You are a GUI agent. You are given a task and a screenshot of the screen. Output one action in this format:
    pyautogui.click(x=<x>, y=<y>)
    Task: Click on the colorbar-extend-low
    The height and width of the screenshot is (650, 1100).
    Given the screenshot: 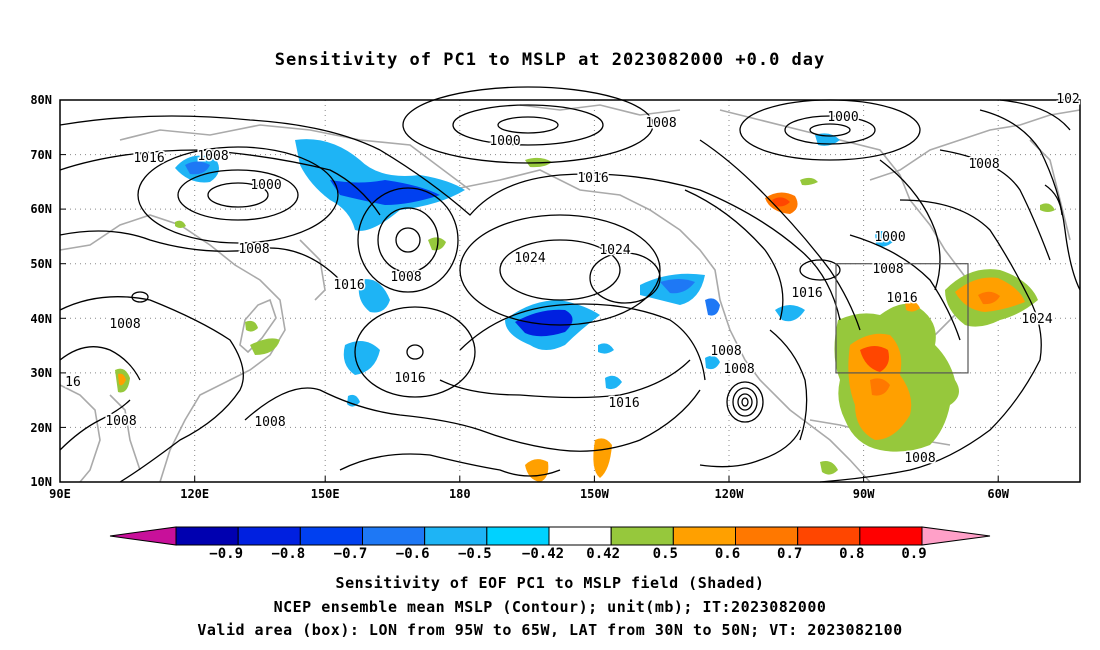 What is the action you would take?
    pyautogui.click(x=143, y=536)
    